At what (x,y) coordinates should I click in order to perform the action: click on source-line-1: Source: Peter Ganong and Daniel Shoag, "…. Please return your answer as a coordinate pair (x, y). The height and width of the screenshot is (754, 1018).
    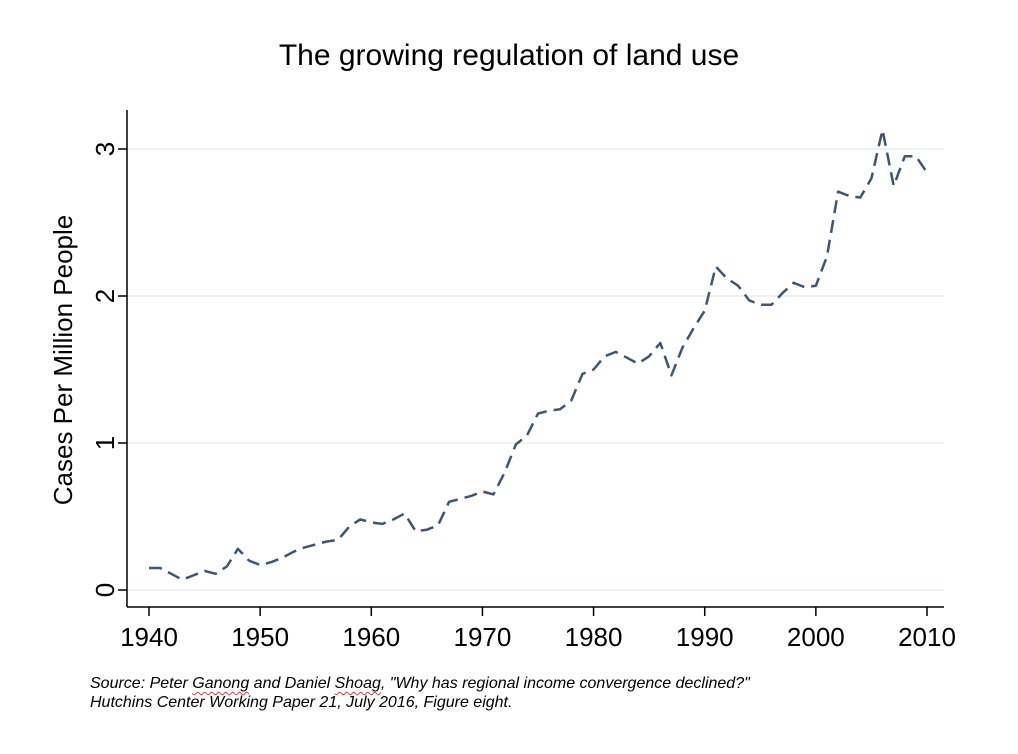
    Looking at the image, I should click on (540, 683).